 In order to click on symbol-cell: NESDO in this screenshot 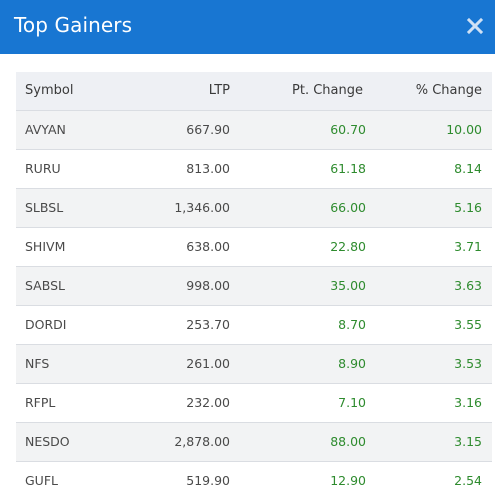, I will do `click(47, 441)`.